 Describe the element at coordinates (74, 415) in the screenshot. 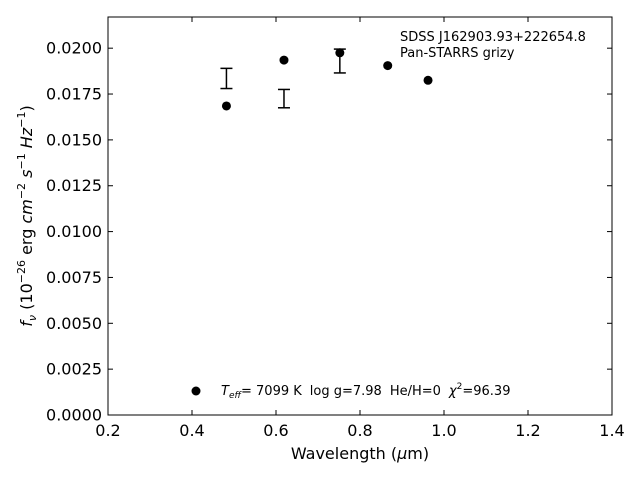

I see `y-tick-label: 0.0000` at that location.